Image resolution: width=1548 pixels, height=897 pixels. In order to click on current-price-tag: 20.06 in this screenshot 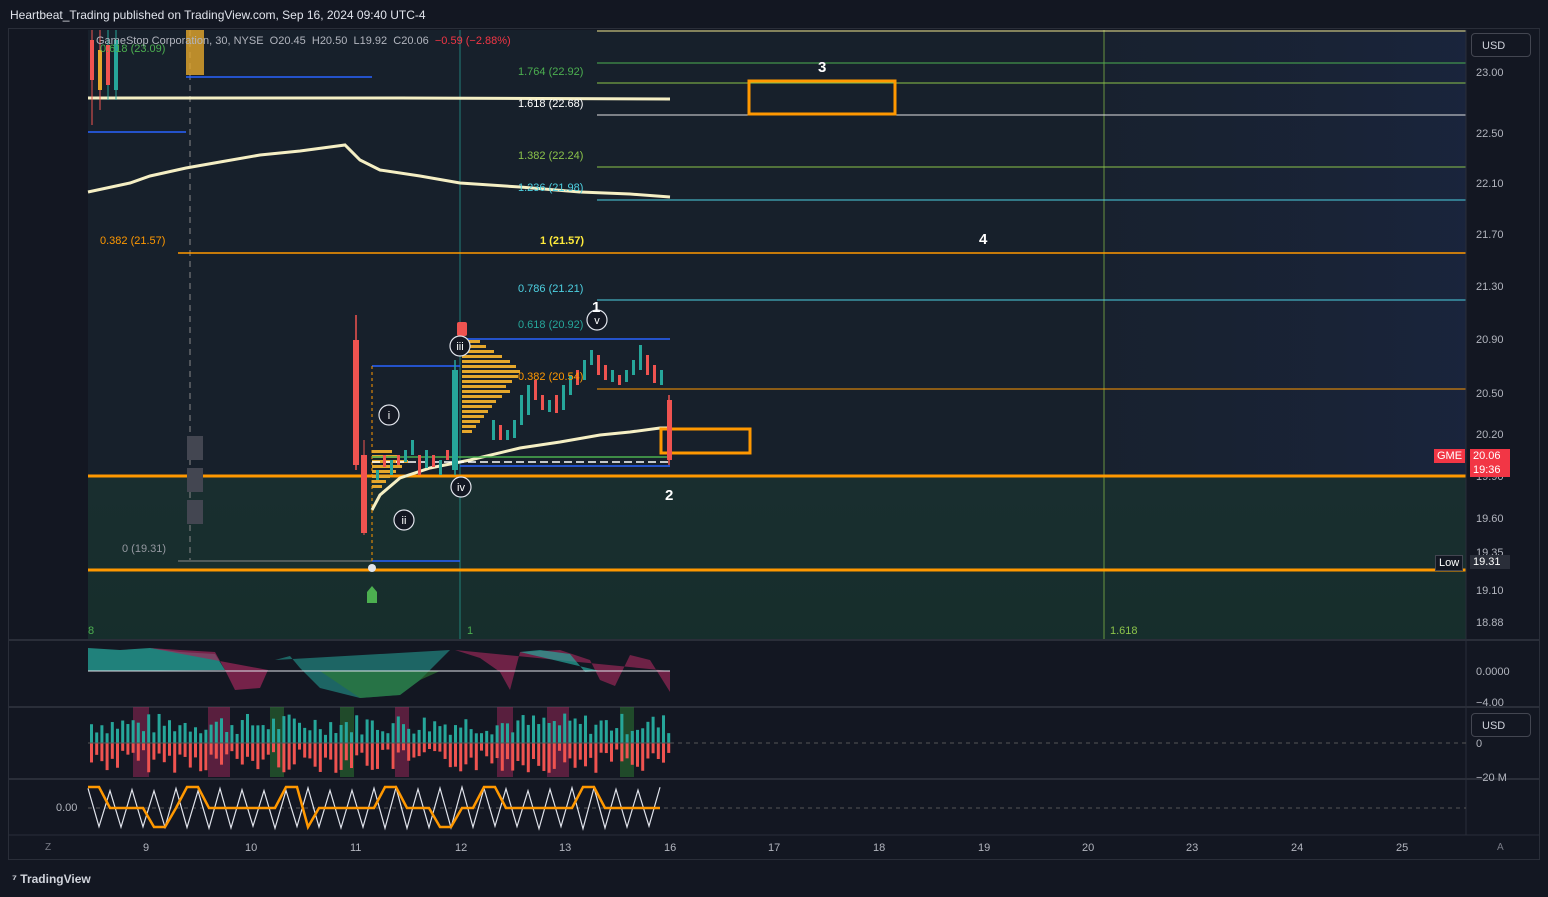, I will do `click(1490, 456)`.